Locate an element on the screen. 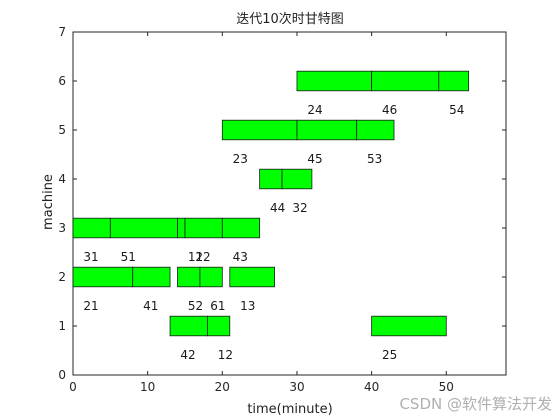 The height and width of the screenshot is (420, 560). watermark-text: CSDN @软件算法开发 is located at coordinates (475, 404).